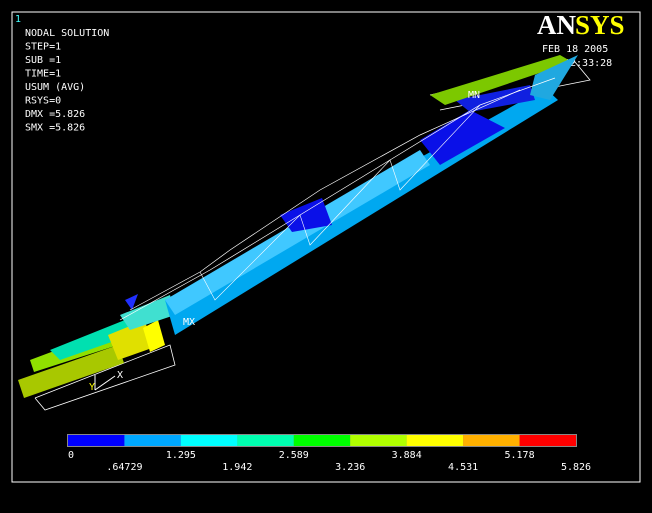  Describe the element at coordinates (43, 60) in the screenshot. I see `info-line: SUB =1` at that location.